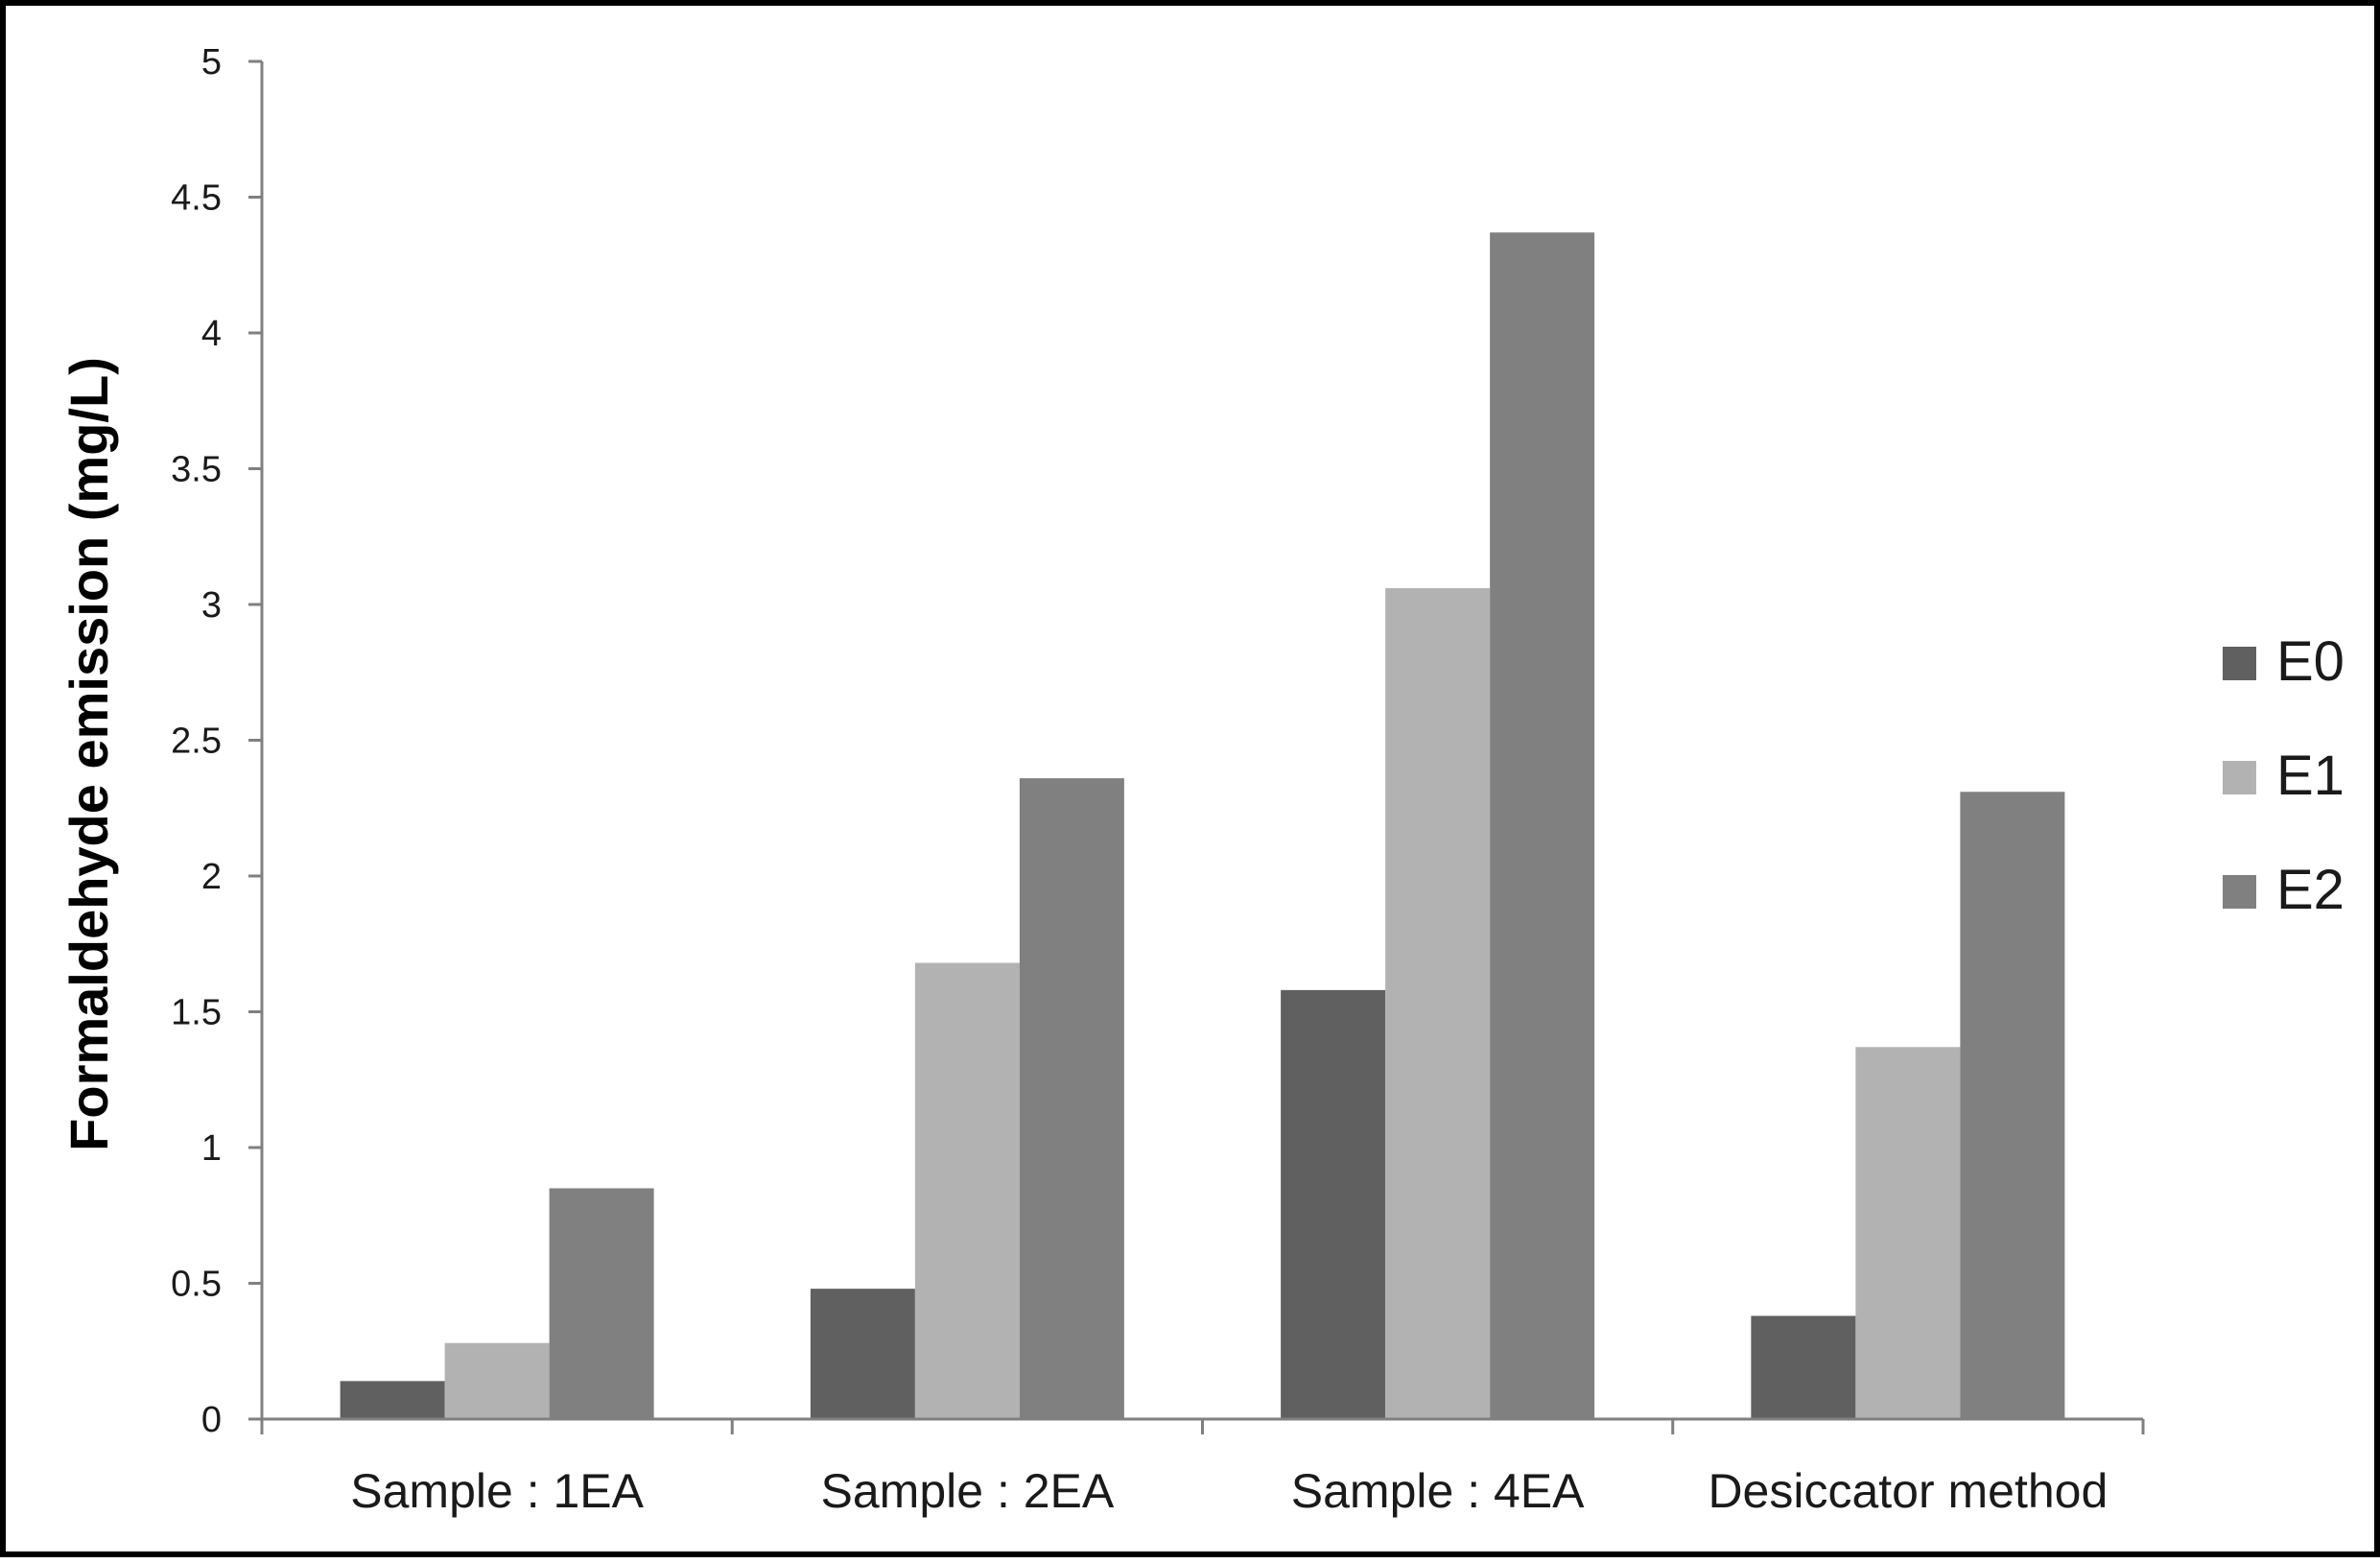 The image size is (2380, 1563). What do you see at coordinates (968, 1491) in the screenshot?
I see `x-category-label: Sample : 2EA` at bounding box center [968, 1491].